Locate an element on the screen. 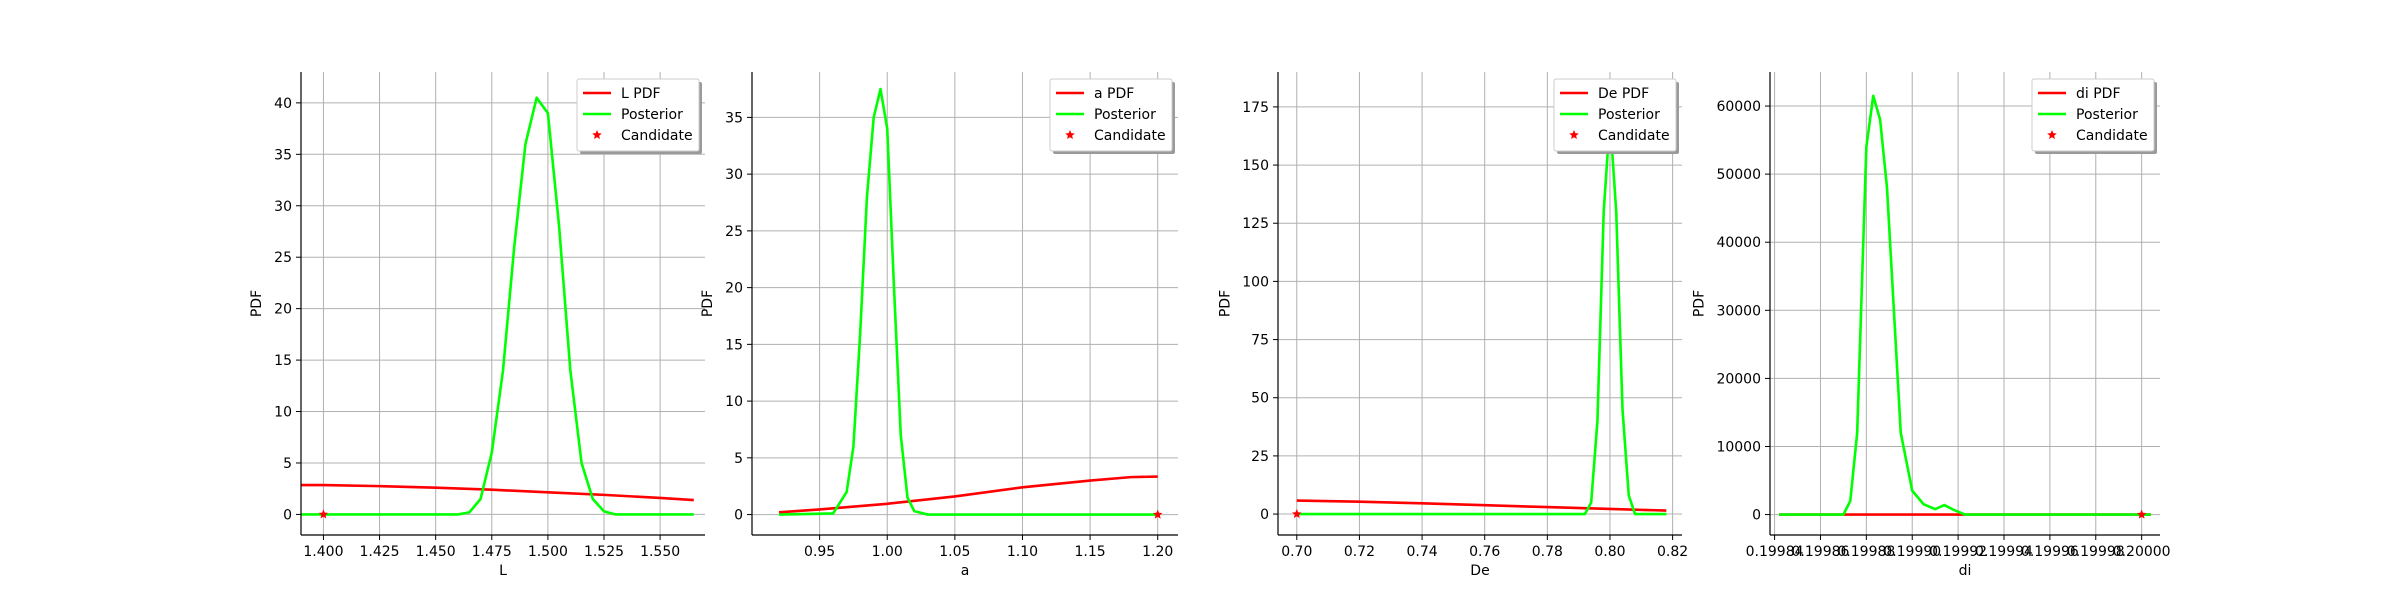 Image resolution: width=2400 pixels, height=600 pixels. x-axis-label: De is located at coordinates (1479, 571).